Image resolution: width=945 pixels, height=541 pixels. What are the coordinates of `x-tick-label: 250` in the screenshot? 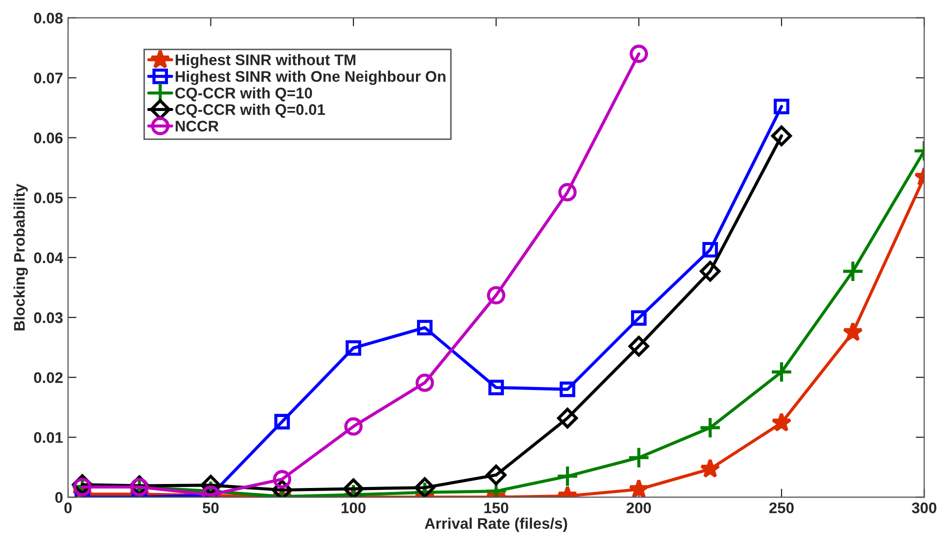 It's located at (781, 508).